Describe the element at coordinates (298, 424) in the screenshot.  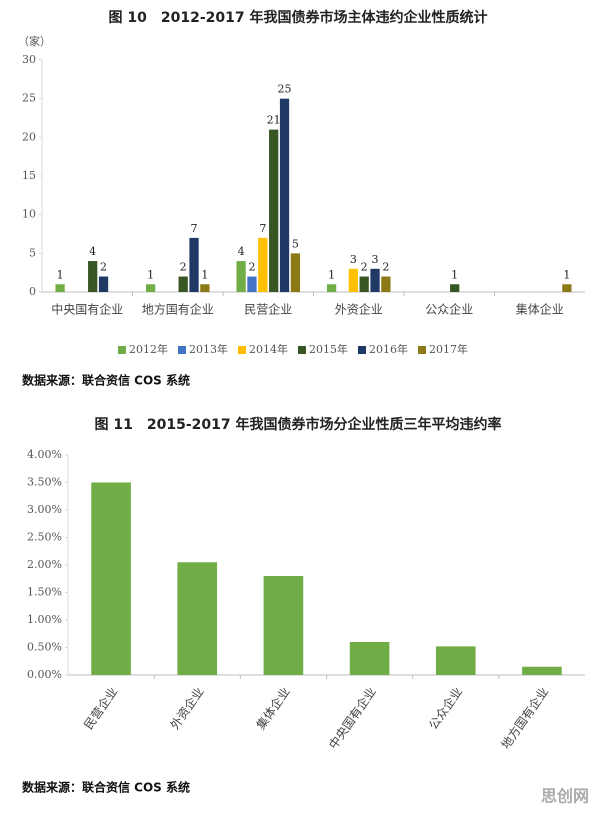
I see `chart-title: 图 11 2015-2017 年我国债券市场分企业性质三年平均违约率` at that location.